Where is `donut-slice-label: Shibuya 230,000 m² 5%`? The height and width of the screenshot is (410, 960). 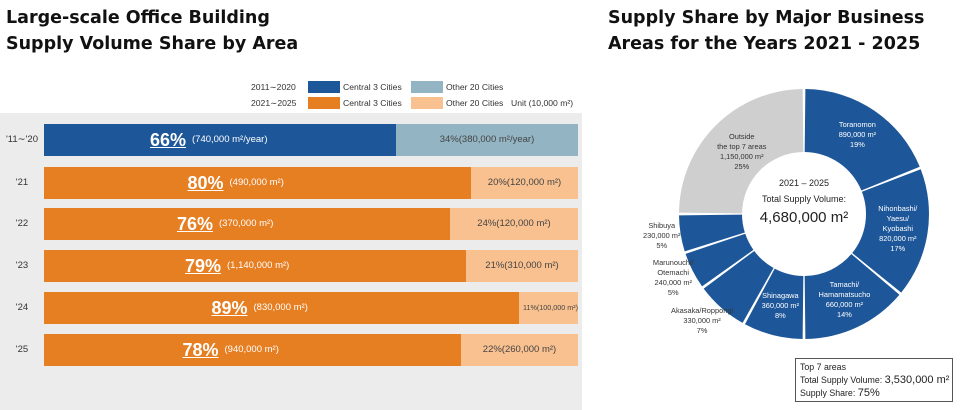 donut-slice-label: Shibuya 230,000 m² 5% is located at coordinates (662, 235).